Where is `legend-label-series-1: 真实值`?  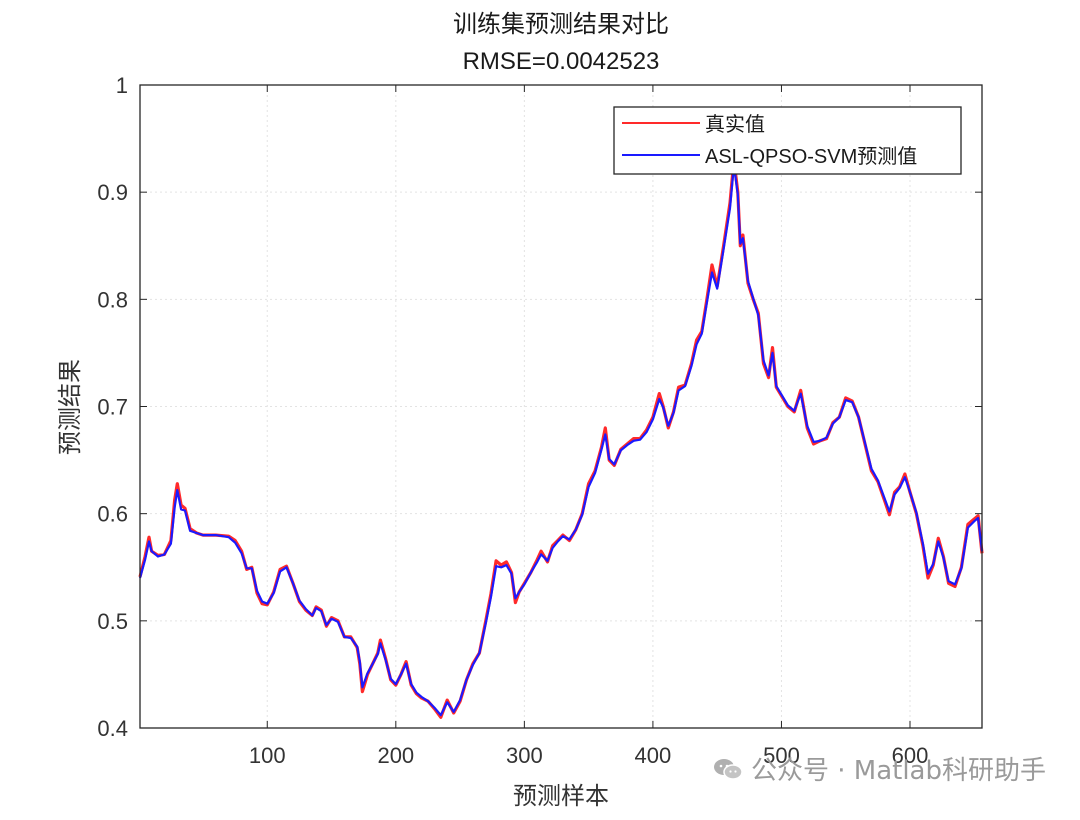 legend-label-series-1: 真实值 is located at coordinates (735, 124).